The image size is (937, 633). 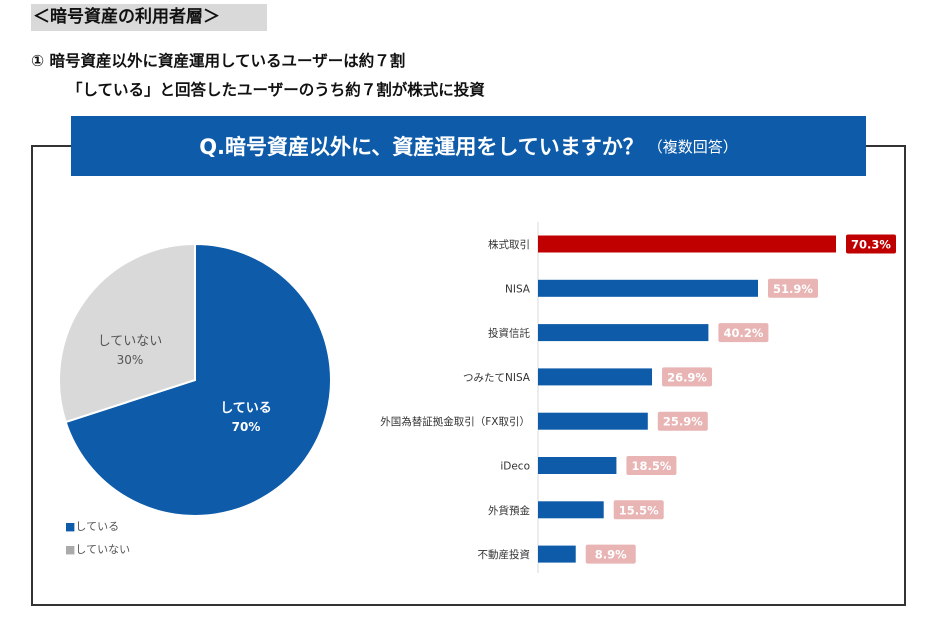 I want to click on heading-line-1: ① 暗号資産以外に資産運用しているユーザーは約７割, so click(x=218, y=61).